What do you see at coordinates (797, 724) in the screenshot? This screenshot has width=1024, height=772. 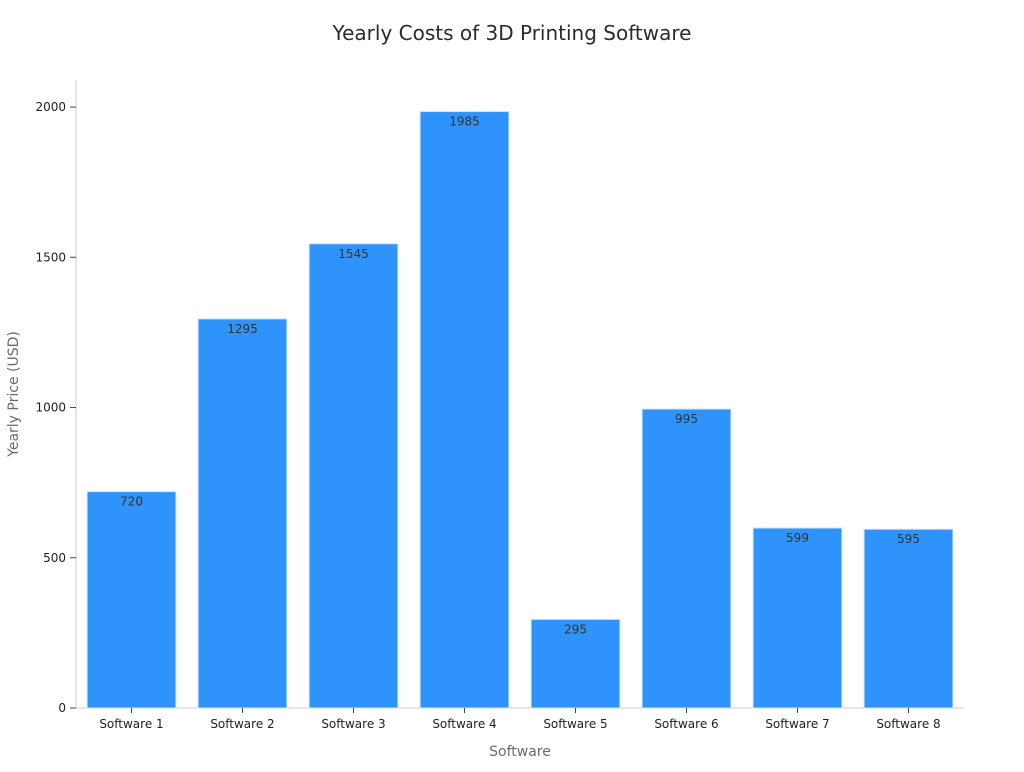 I see `x-tick-label: Software 7` at bounding box center [797, 724].